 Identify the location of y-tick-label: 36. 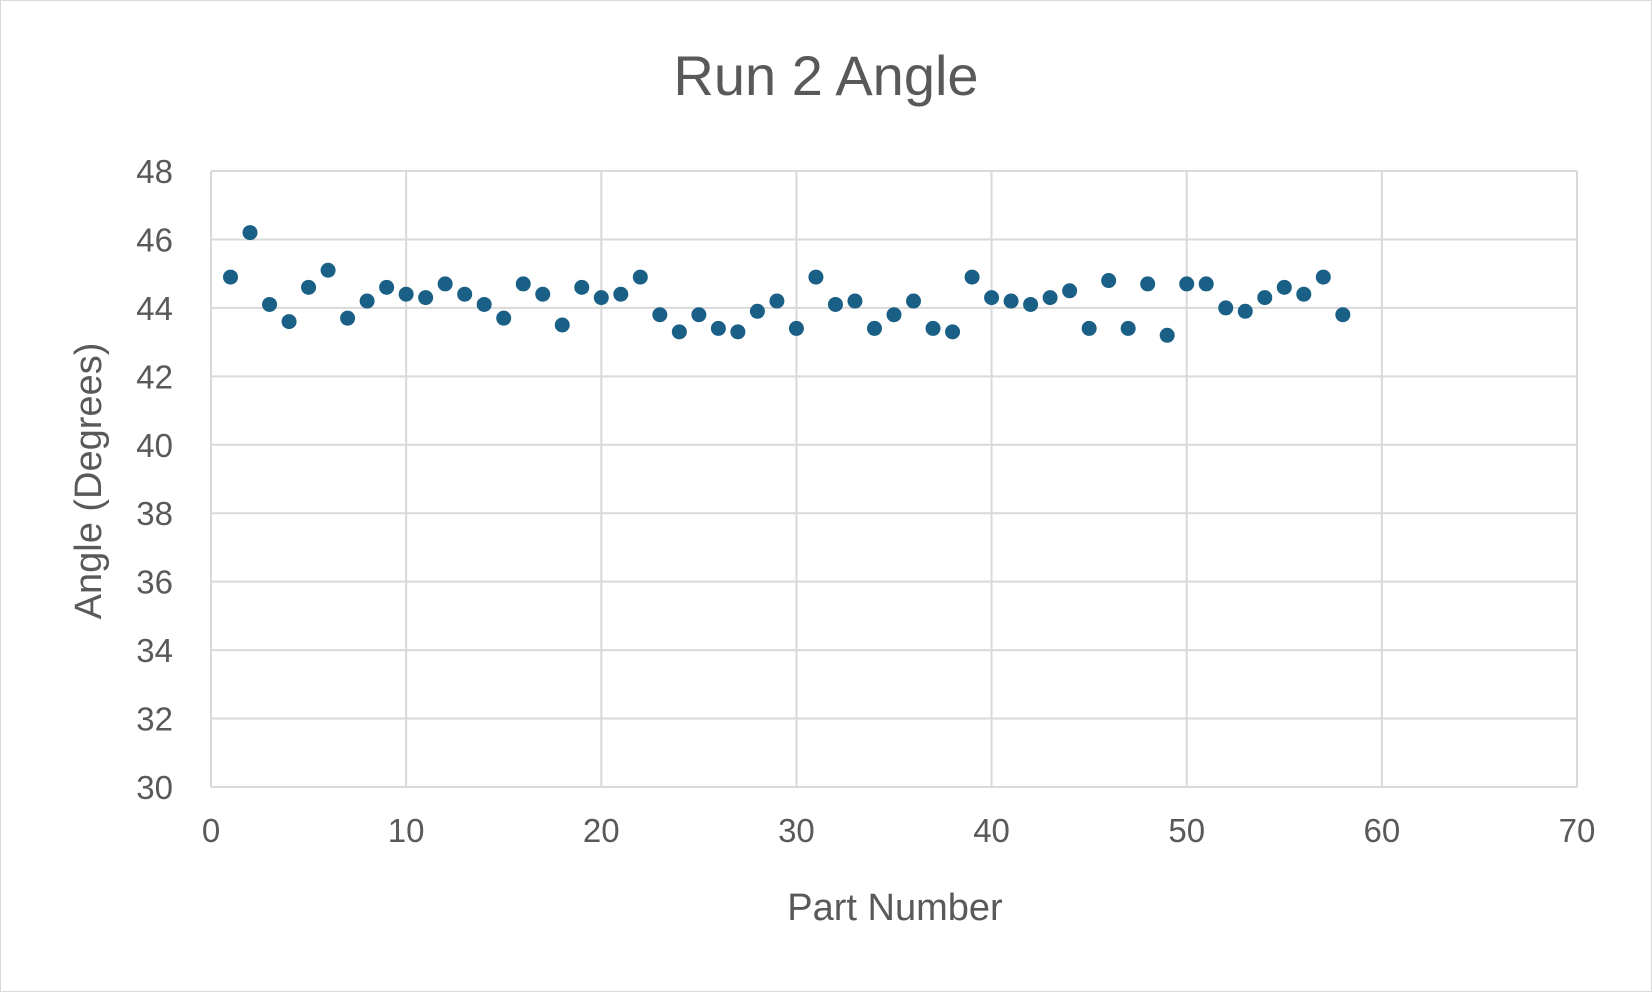
(154, 582).